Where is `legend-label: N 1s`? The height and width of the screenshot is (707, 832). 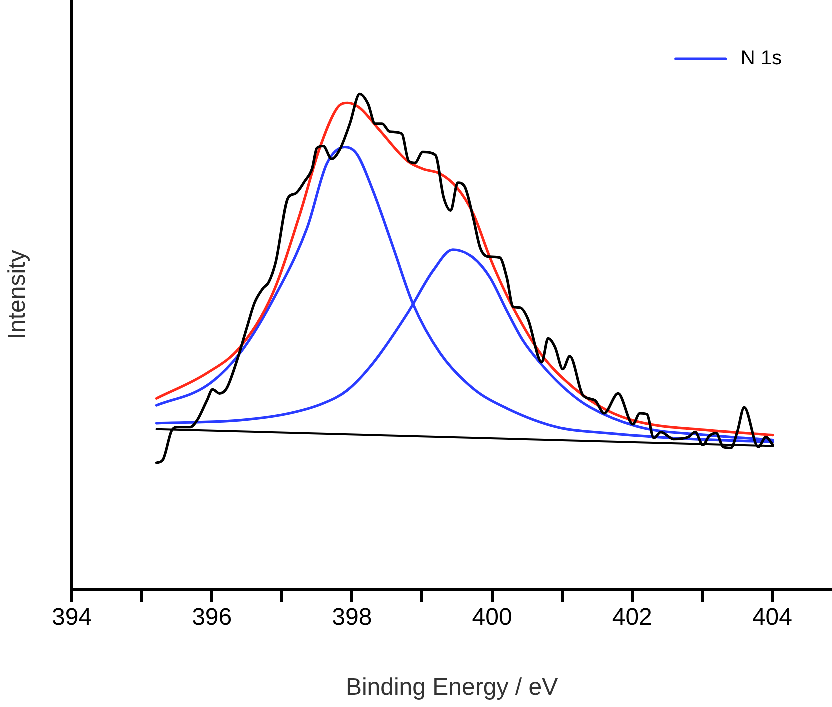 legend-label: N 1s is located at coordinates (761, 59).